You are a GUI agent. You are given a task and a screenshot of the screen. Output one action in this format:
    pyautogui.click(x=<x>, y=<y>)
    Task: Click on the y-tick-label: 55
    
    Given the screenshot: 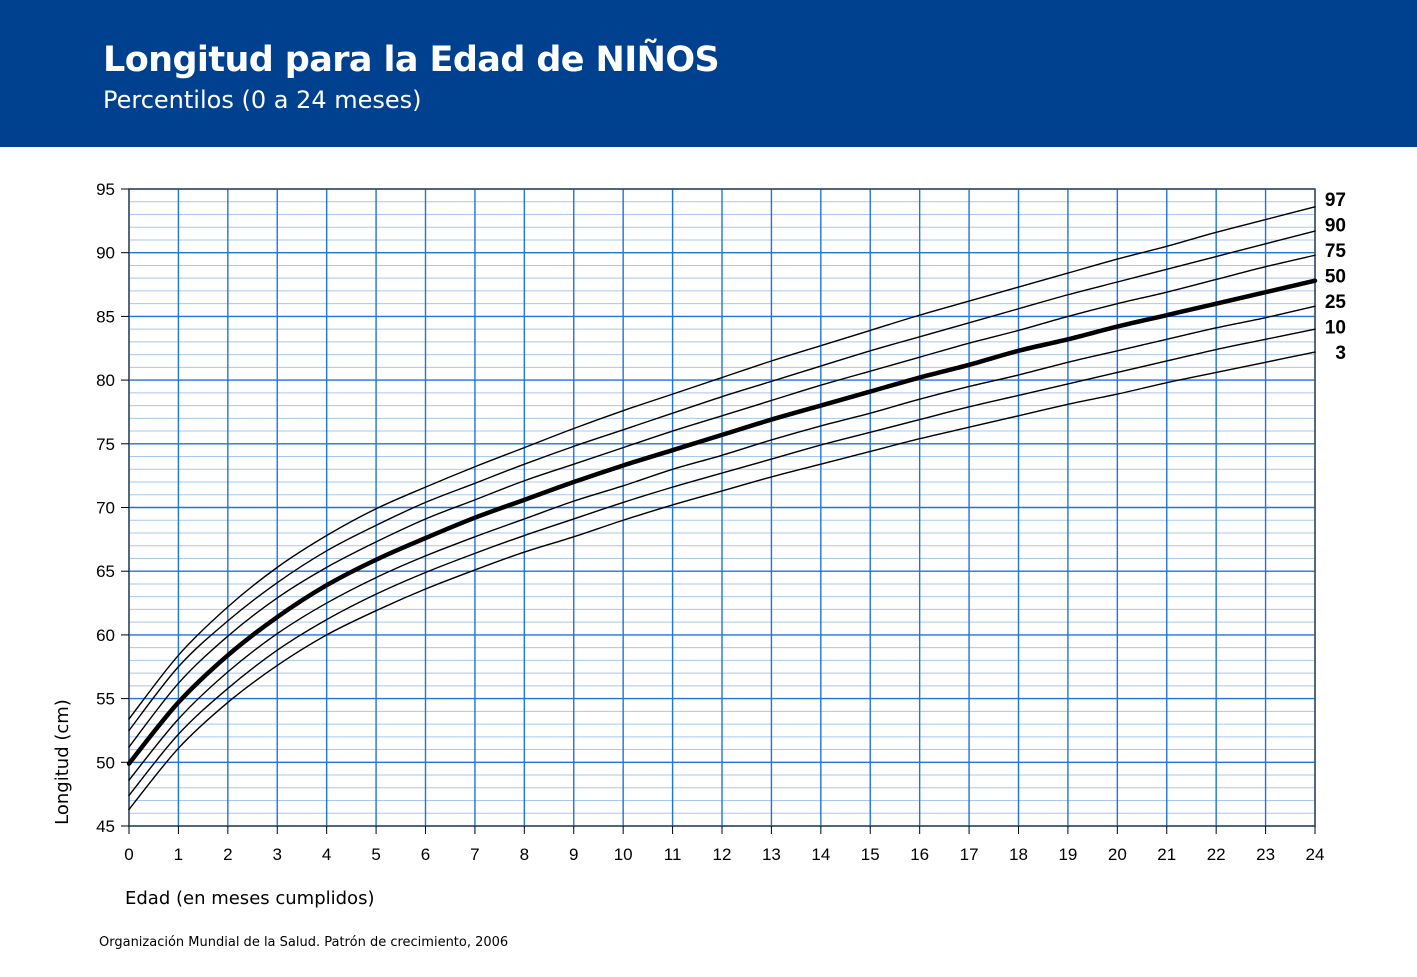 What is the action you would take?
    pyautogui.click(x=105, y=699)
    